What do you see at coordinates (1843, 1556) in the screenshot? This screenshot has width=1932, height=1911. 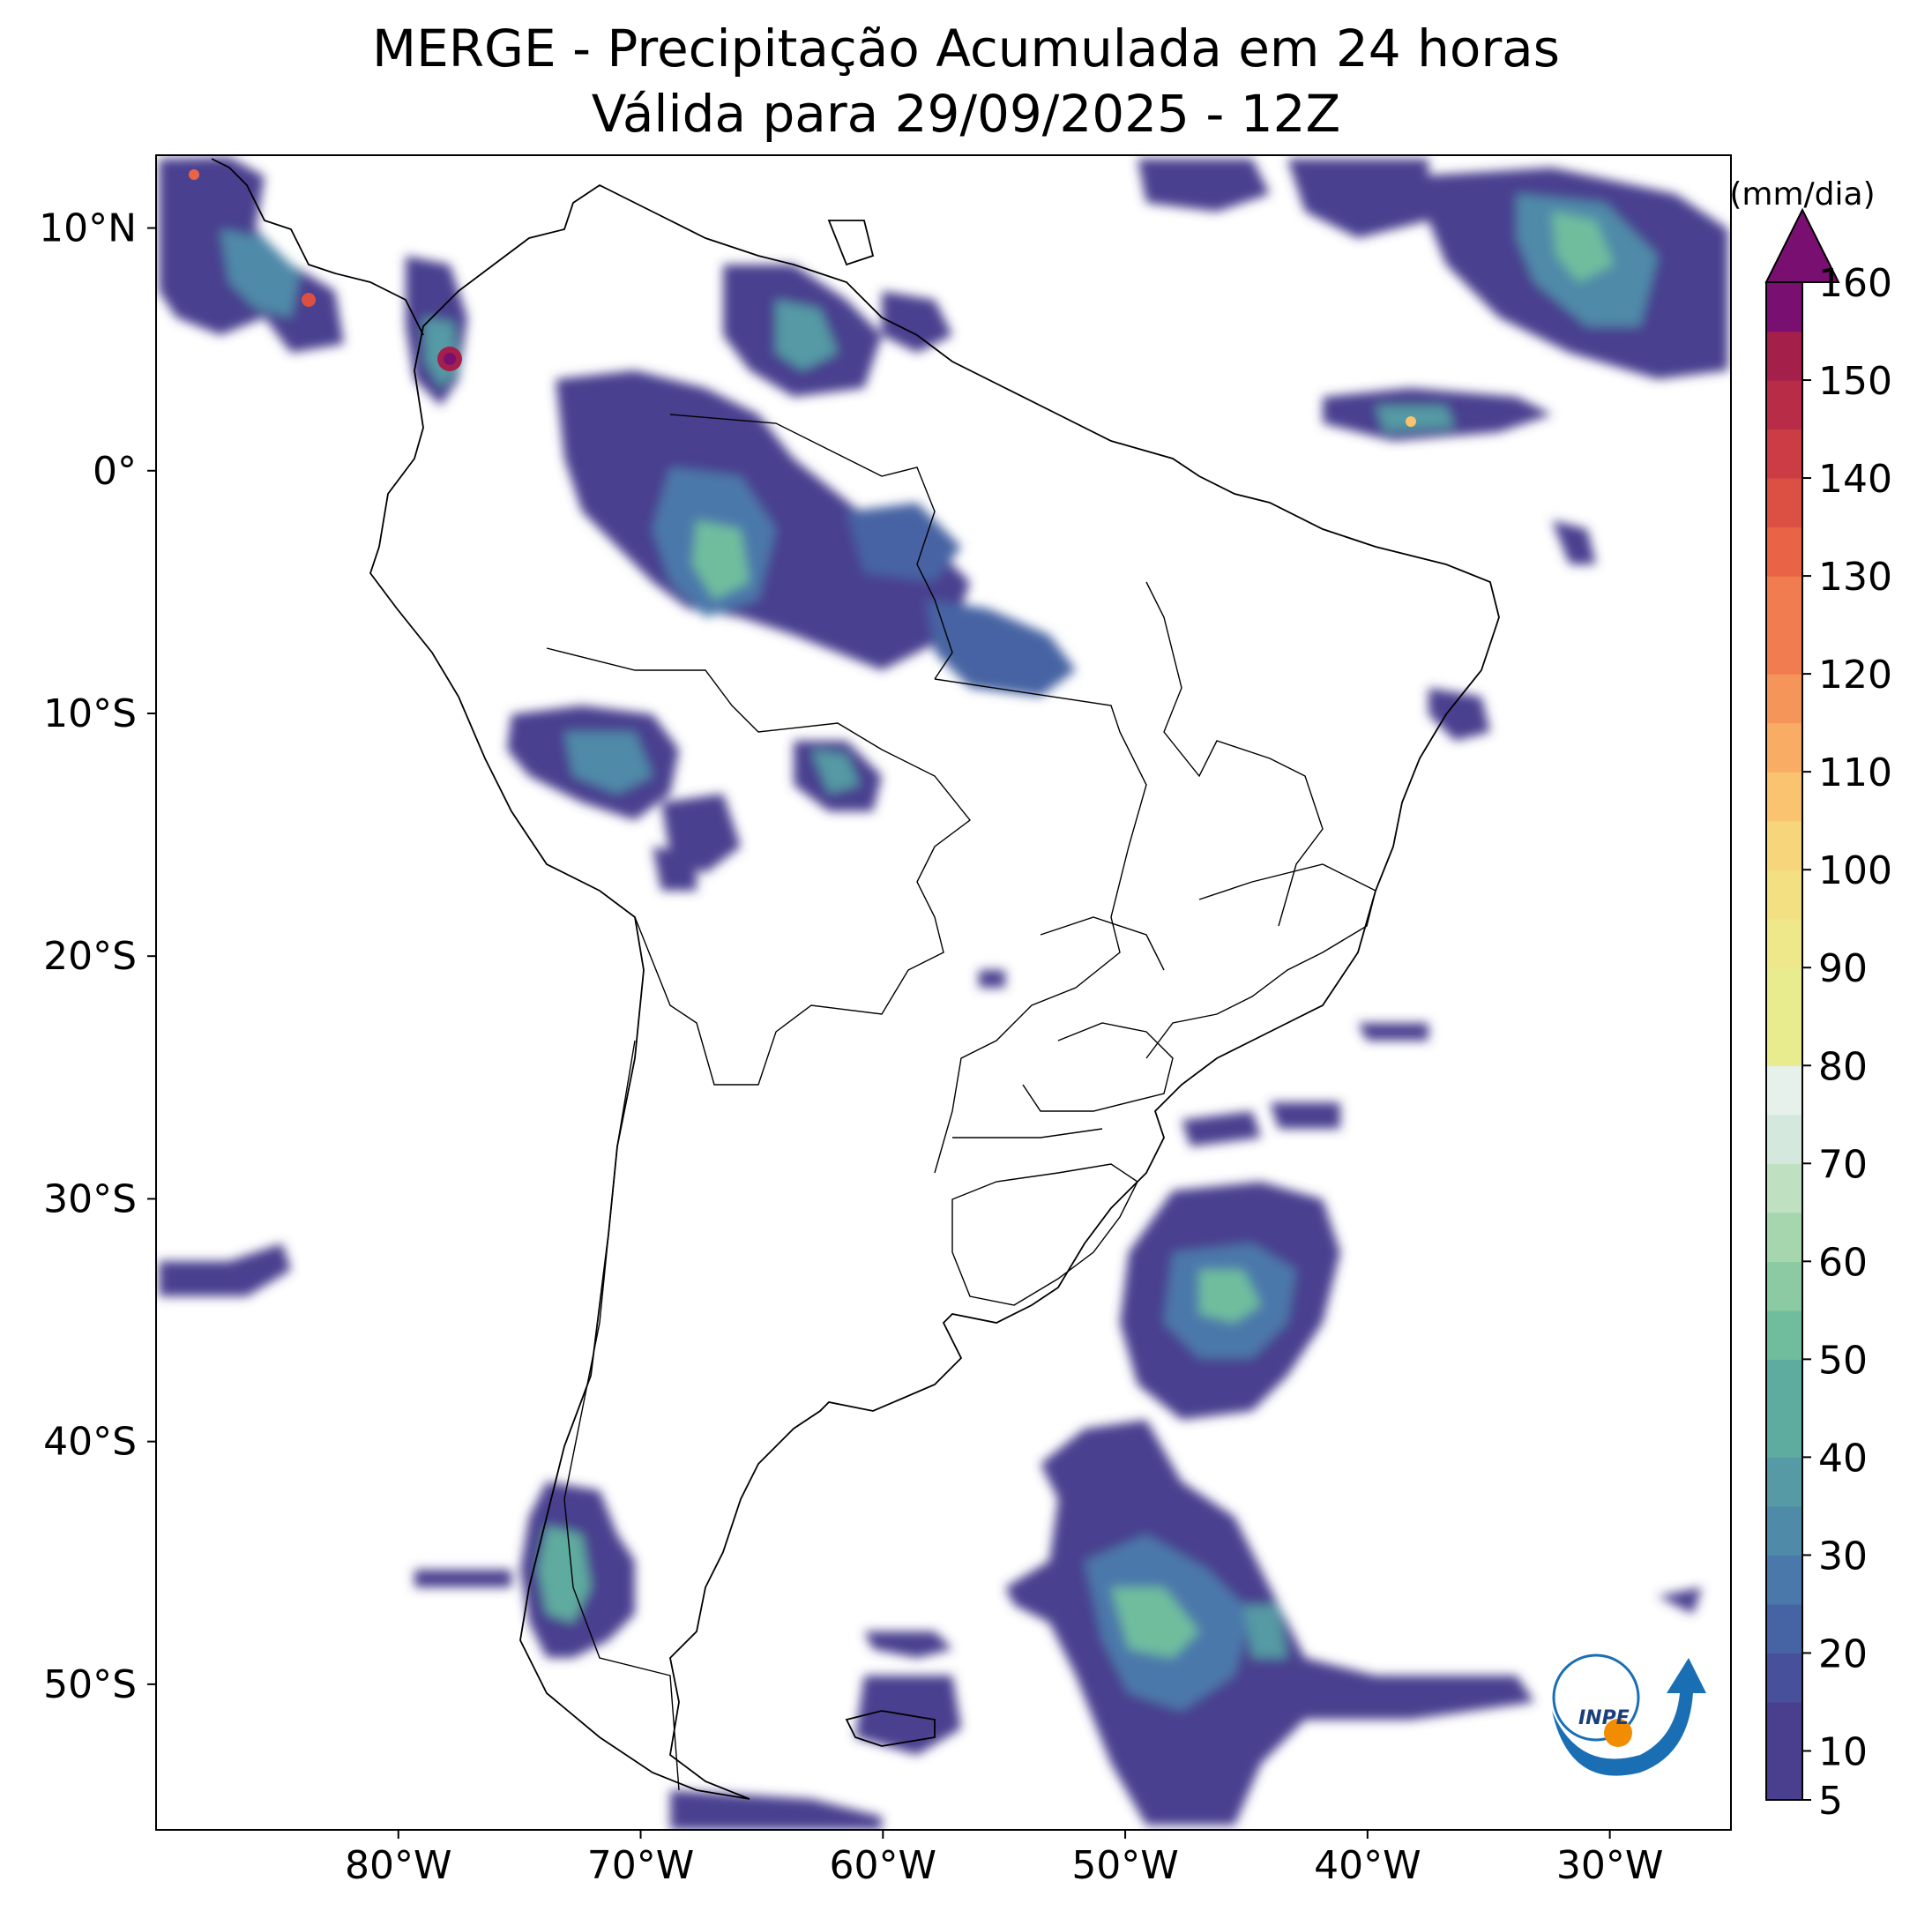 I see `colorbar-tick-label: 30` at bounding box center [1843, 1556].